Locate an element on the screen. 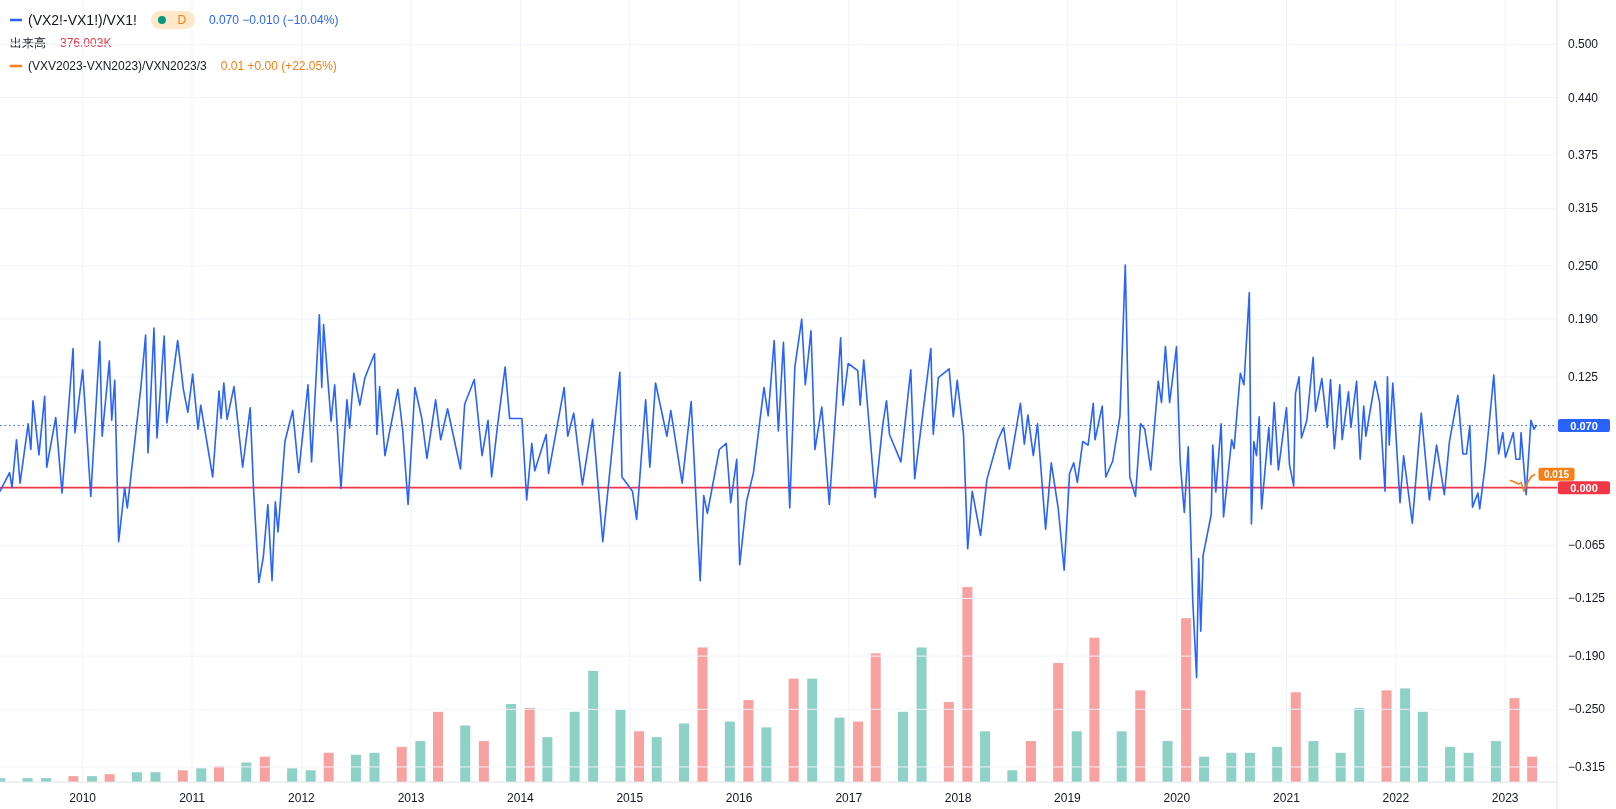  x-tick-label: 2014 is located at coordinates (521, 798).